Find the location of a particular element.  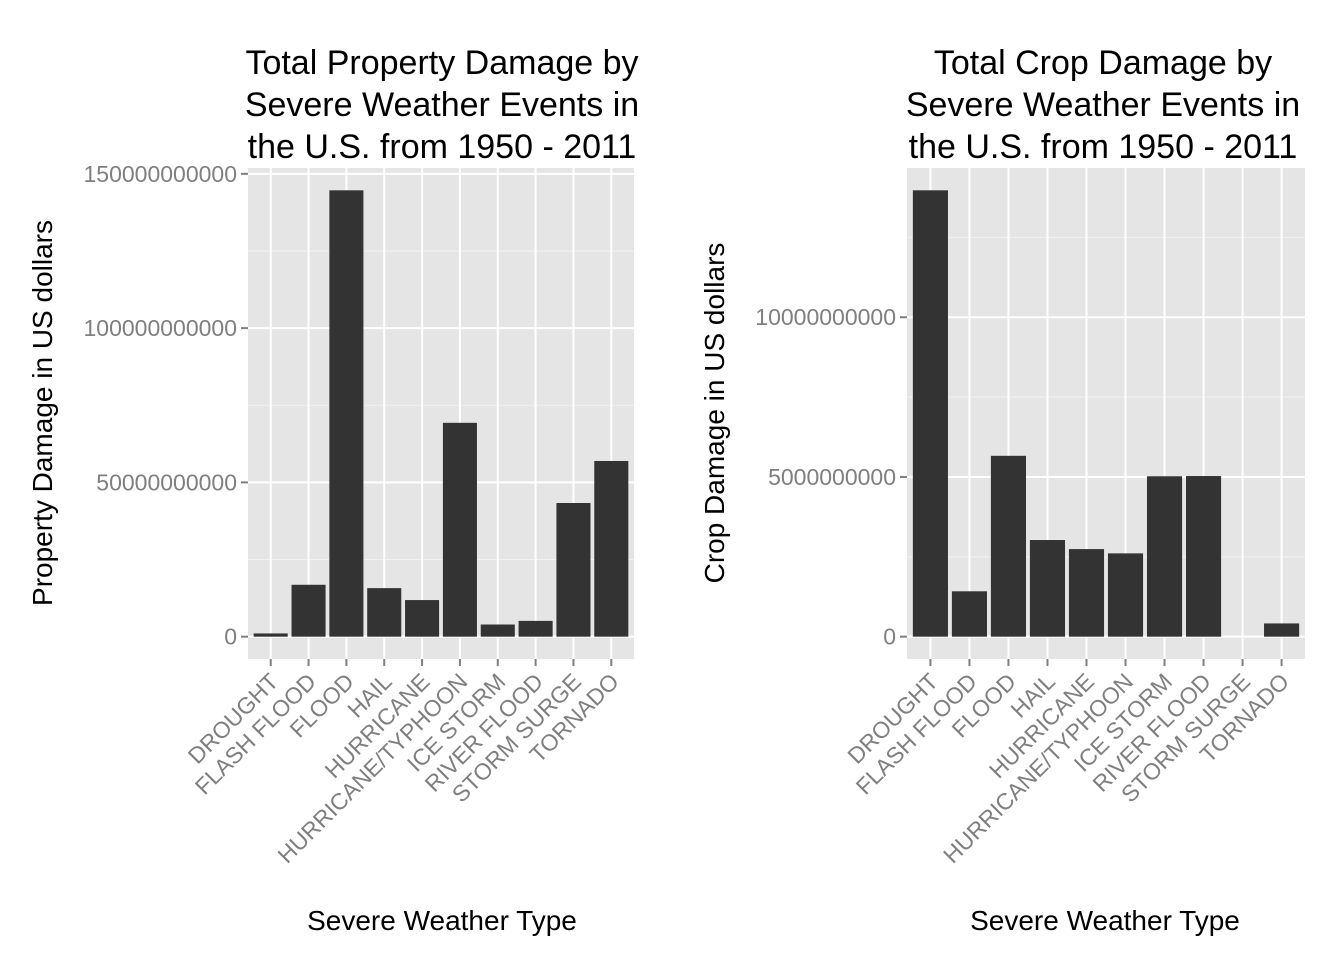

chart-title-line-1: Total Crop Damage by is located at coordinates (1103, 63).